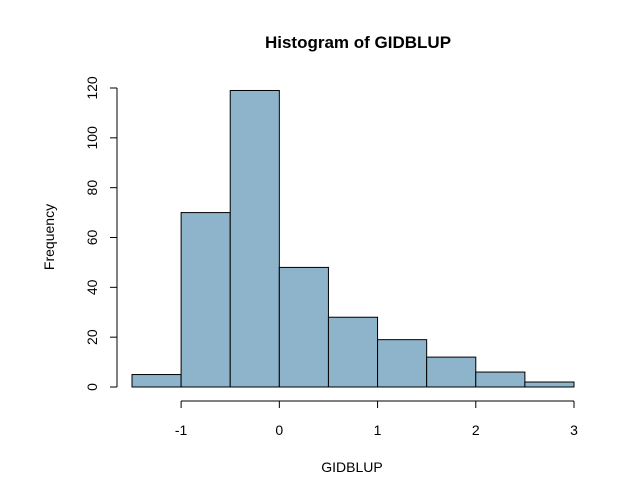 This screenshot has width=631, height=500. I want to click on y-axis: 0 20 40 60 80 100 120, so click(101, 233).